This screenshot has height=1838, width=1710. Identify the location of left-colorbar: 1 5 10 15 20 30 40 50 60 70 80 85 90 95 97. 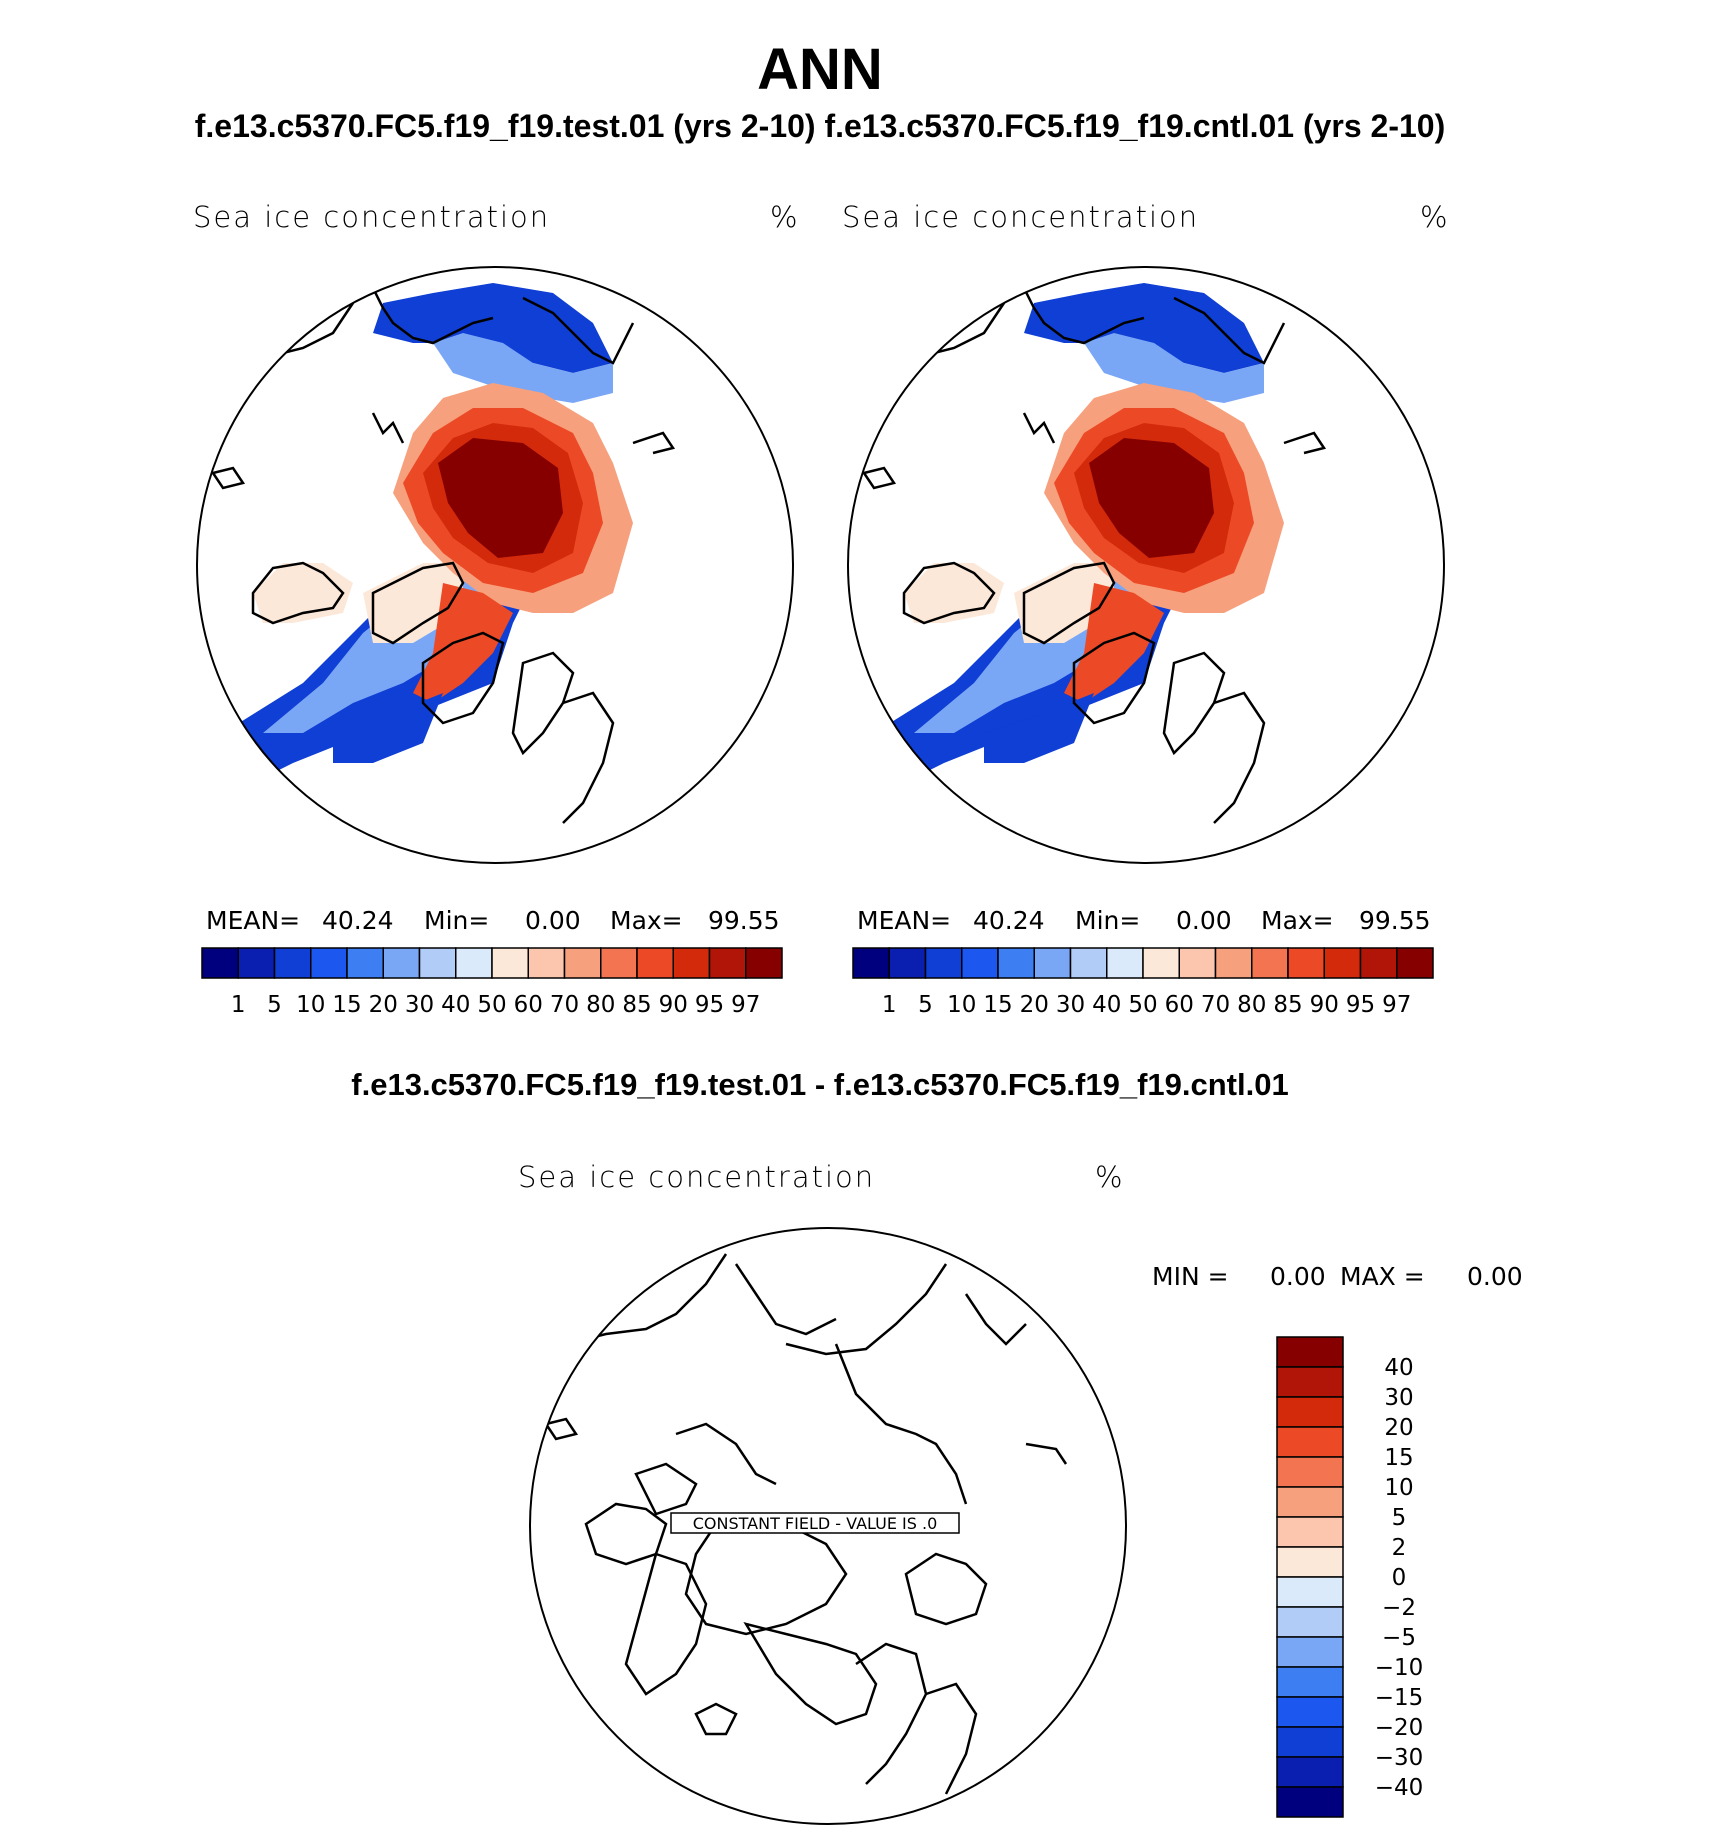
(492, 982).